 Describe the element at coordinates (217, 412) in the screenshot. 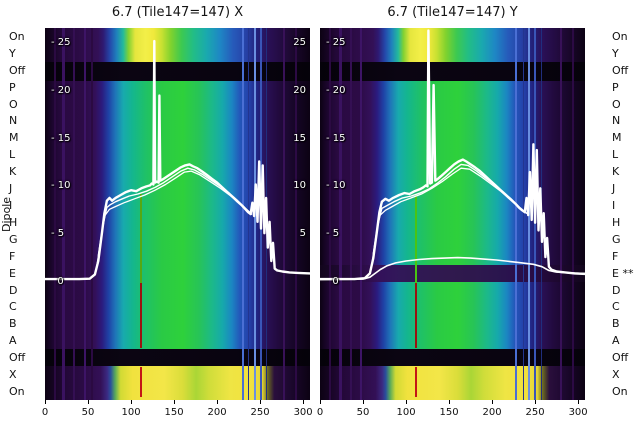

I see `x-tick-label: 200` at that location.